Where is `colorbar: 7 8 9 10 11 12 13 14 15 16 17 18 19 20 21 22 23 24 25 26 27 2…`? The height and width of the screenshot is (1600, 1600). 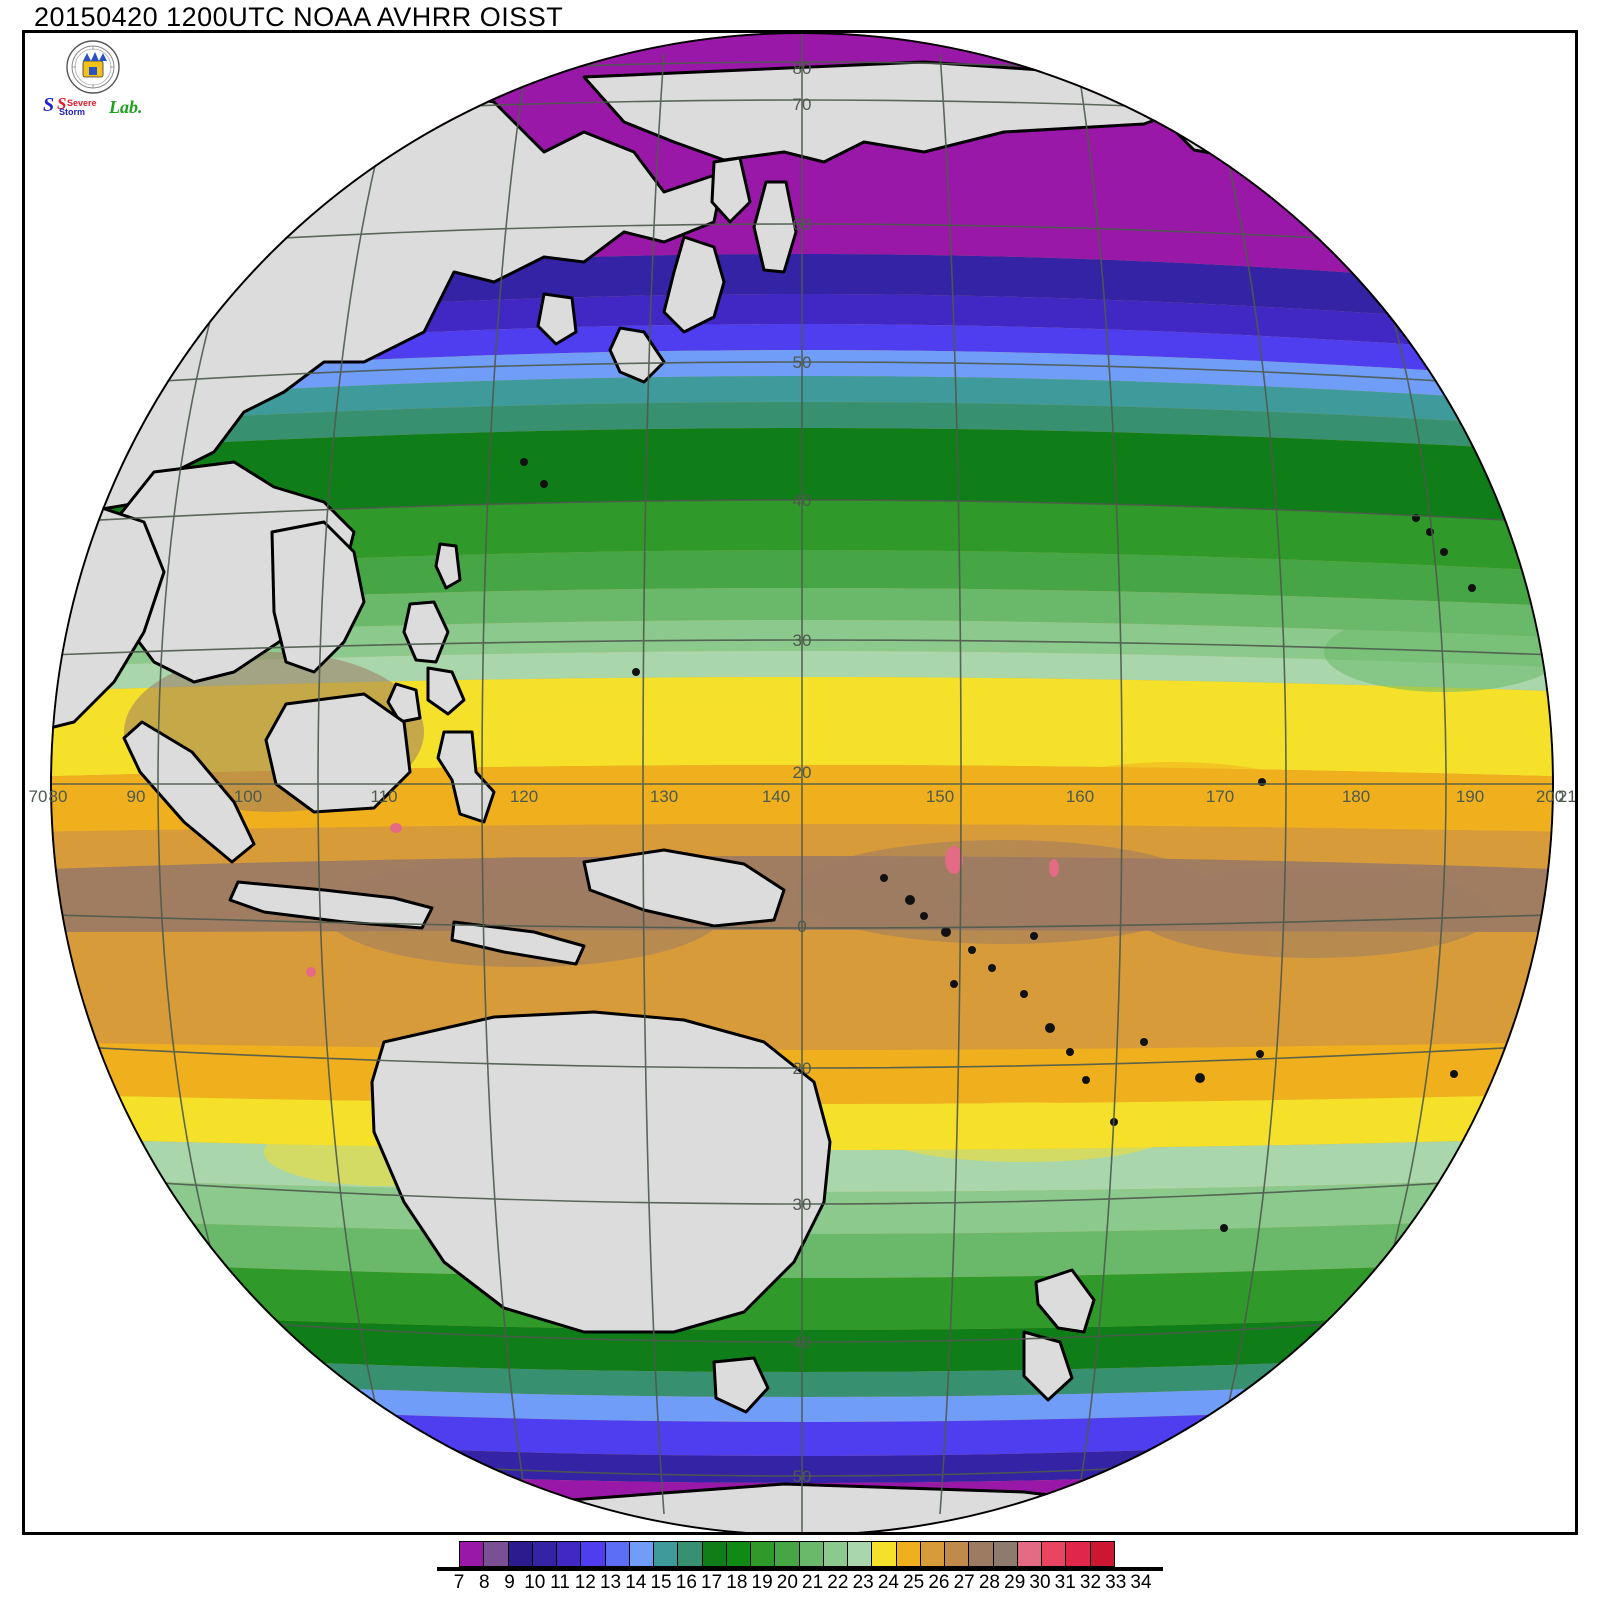
colorbar: 7 8 9 10 11 12 13 14 15 16 17 18 19 20 21 22 23 24 25 26 27 2… is located at coordinates (800, 1567).